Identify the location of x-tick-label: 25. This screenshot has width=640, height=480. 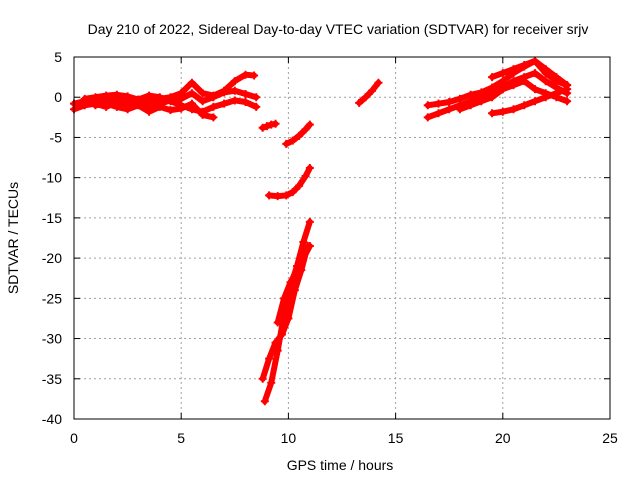
(610, 438).